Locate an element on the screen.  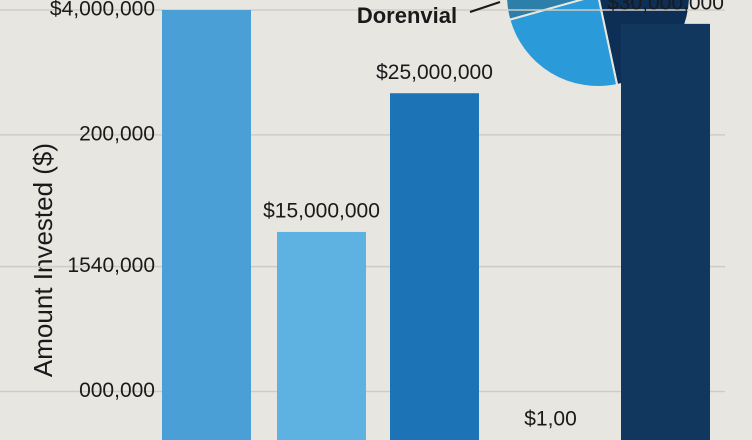
pie-slice is located at coordinates (563, 44).